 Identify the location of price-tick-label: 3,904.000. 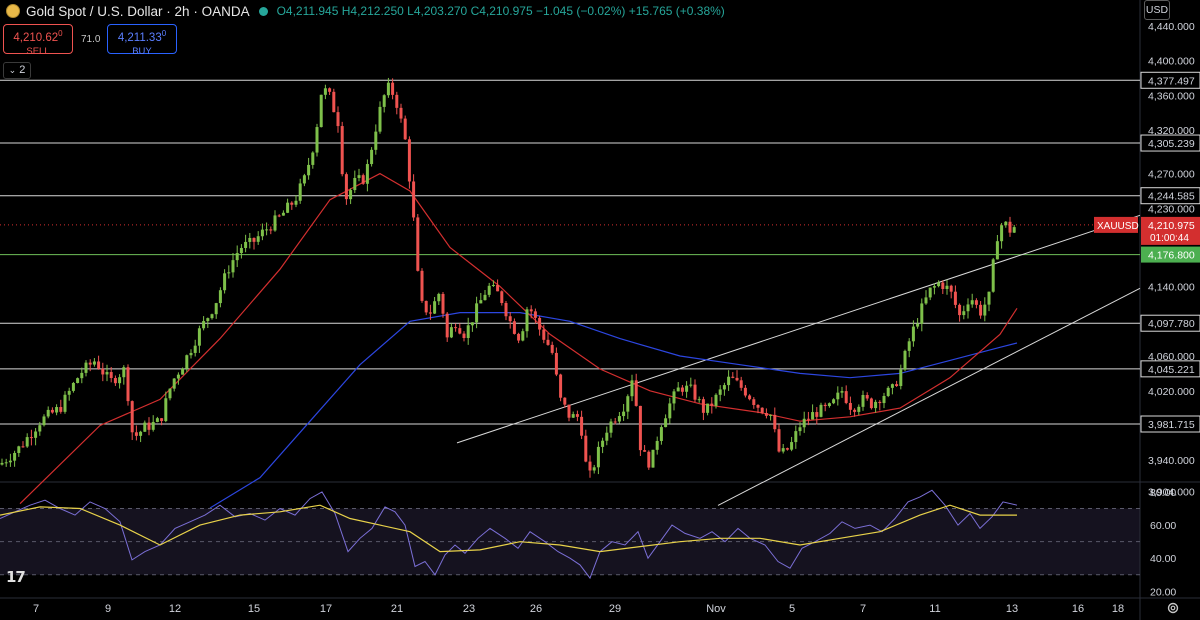
(1171, 492).